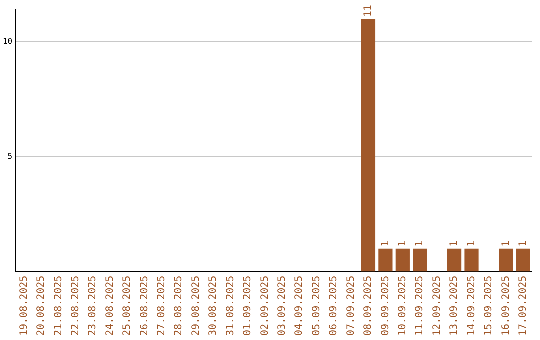 This screenshot has height=340, width=540. I want to click on x-tick-label: 13.09.2025, so click(454, 306).